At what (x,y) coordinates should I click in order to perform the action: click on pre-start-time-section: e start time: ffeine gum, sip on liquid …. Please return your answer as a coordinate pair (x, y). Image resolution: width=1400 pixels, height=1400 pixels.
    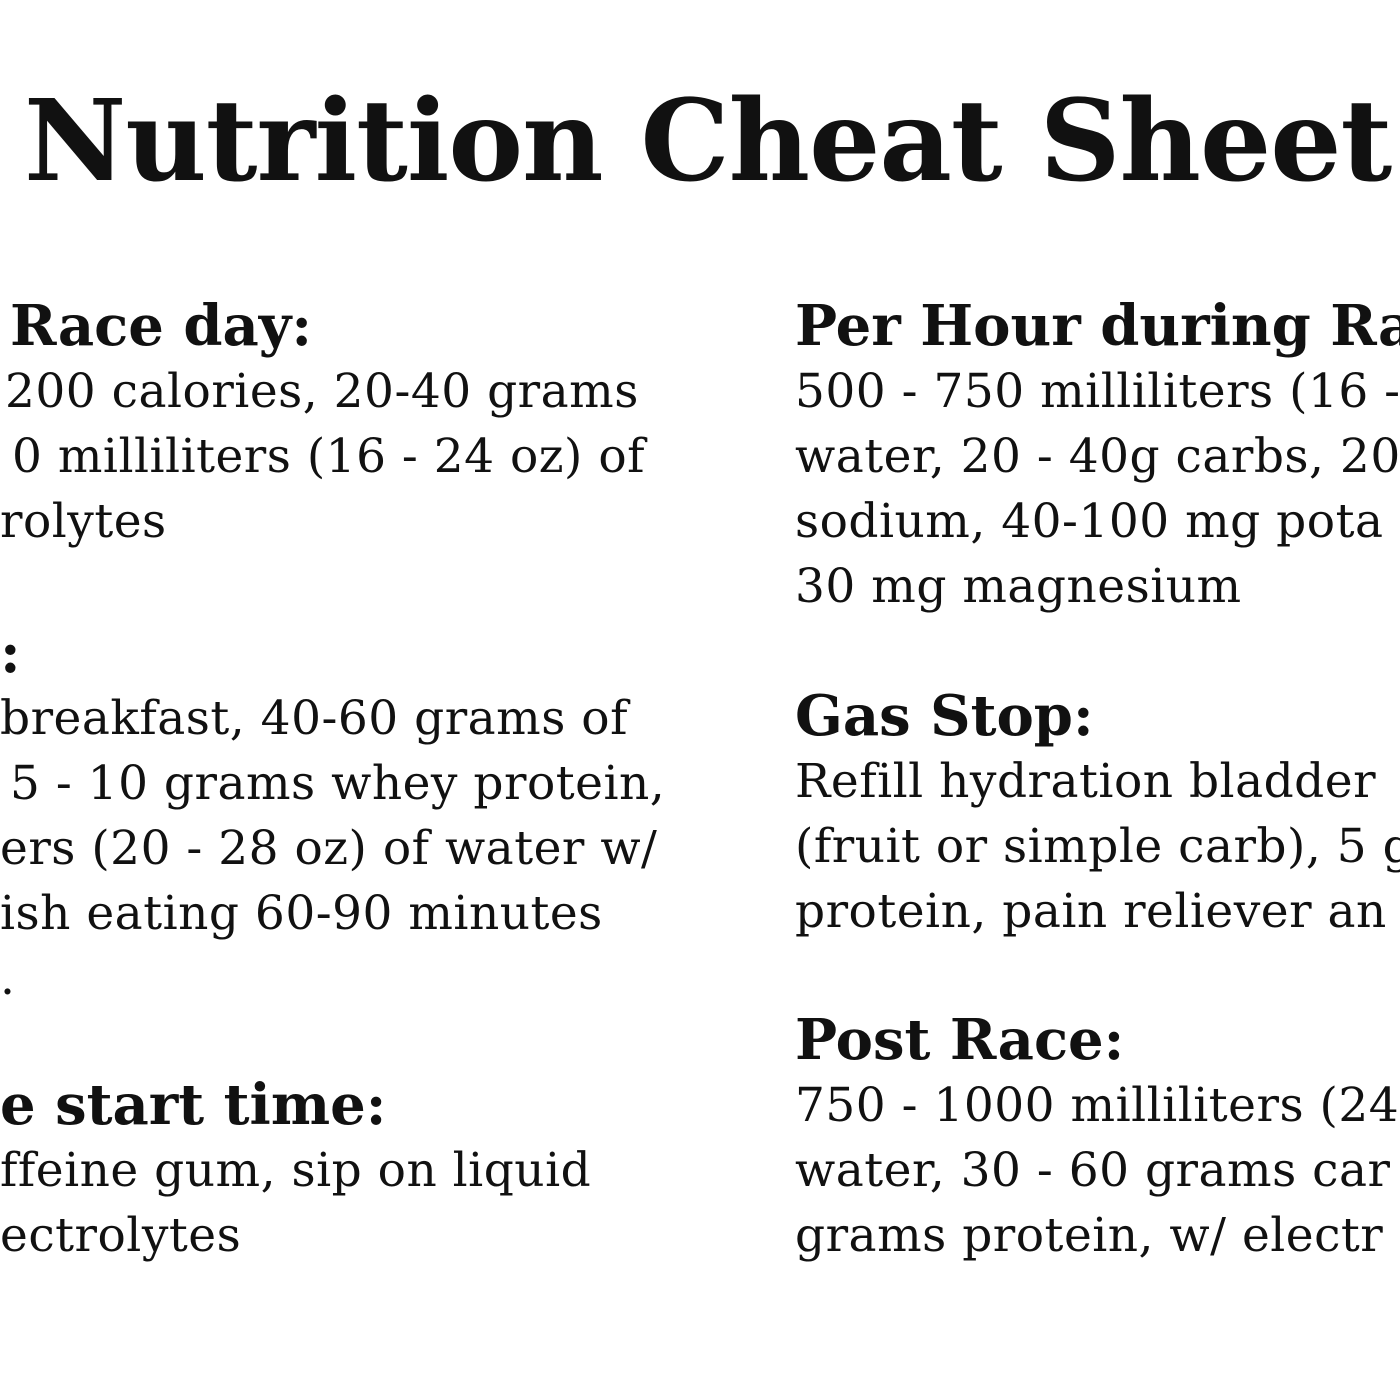
    Looking at the image, I should click on (295, 1170).